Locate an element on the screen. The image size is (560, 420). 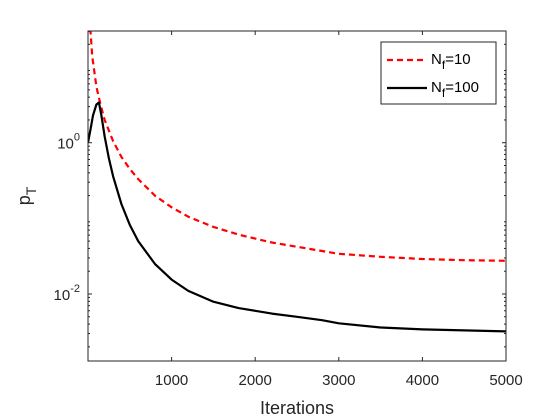
legend-box is located at coordinates (438, 73).